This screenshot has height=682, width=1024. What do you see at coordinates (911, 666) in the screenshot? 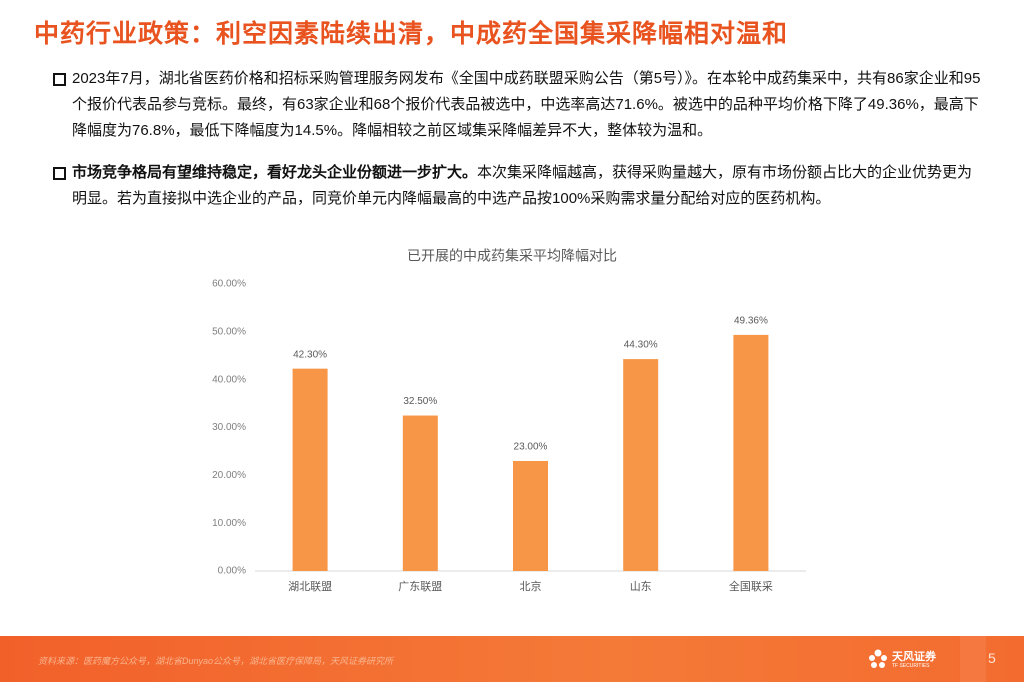
I see `logo-subtext: TF SECURITIES` at bounding box center [911, 666].